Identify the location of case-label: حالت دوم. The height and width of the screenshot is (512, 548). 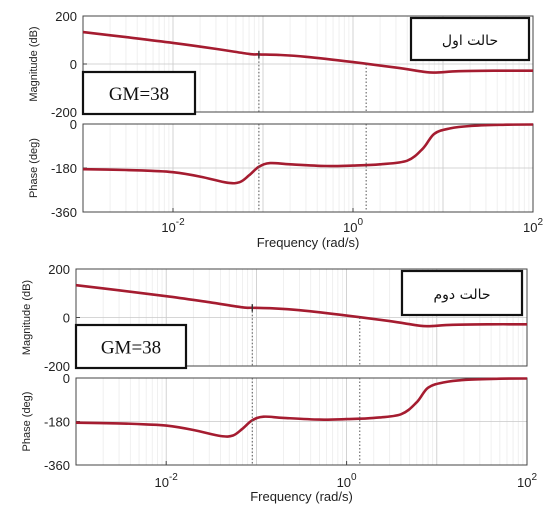
(461, 295).